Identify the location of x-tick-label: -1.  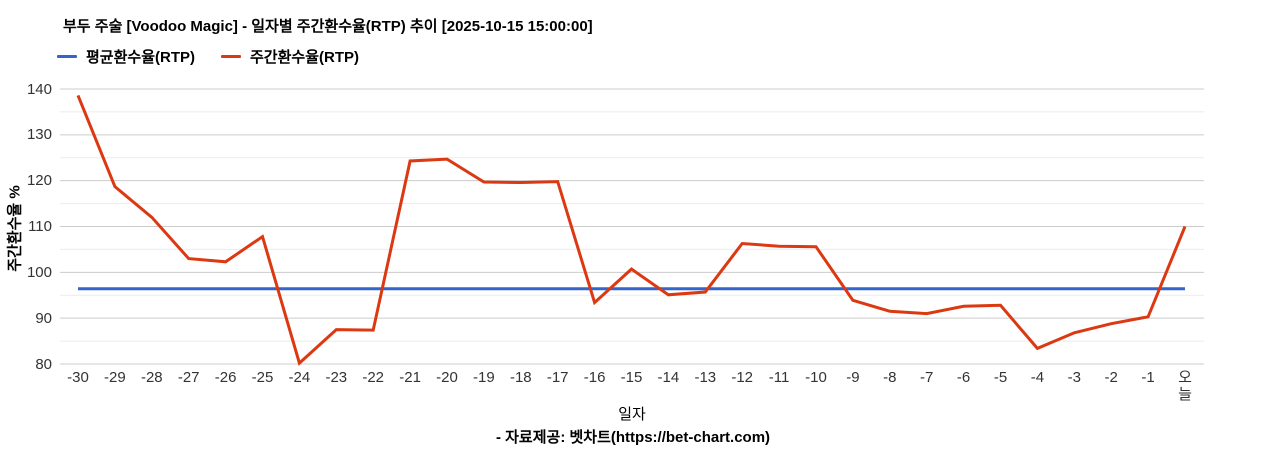
(1148, 377).